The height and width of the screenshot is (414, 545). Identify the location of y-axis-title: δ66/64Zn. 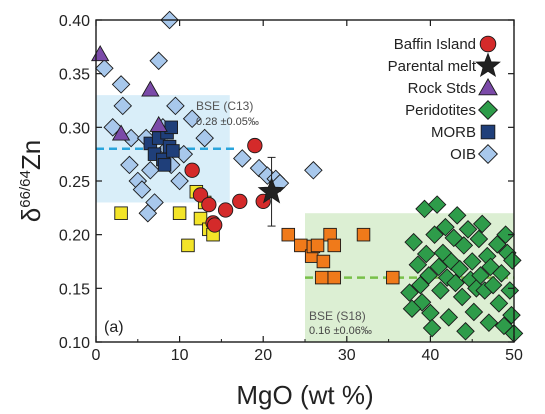
(31, 181).